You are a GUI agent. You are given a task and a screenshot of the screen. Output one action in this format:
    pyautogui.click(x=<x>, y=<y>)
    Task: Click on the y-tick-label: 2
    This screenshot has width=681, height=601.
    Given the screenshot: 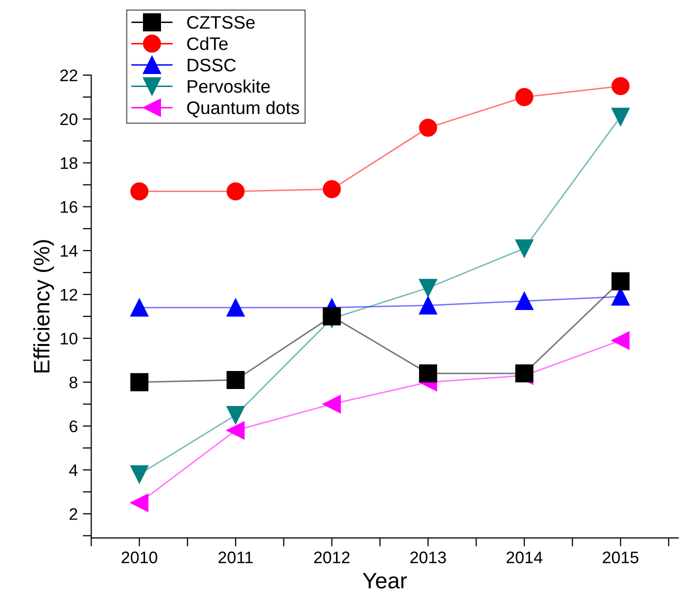 What is the action you would take?
    pyautogui.click(x=74, y=514)
    